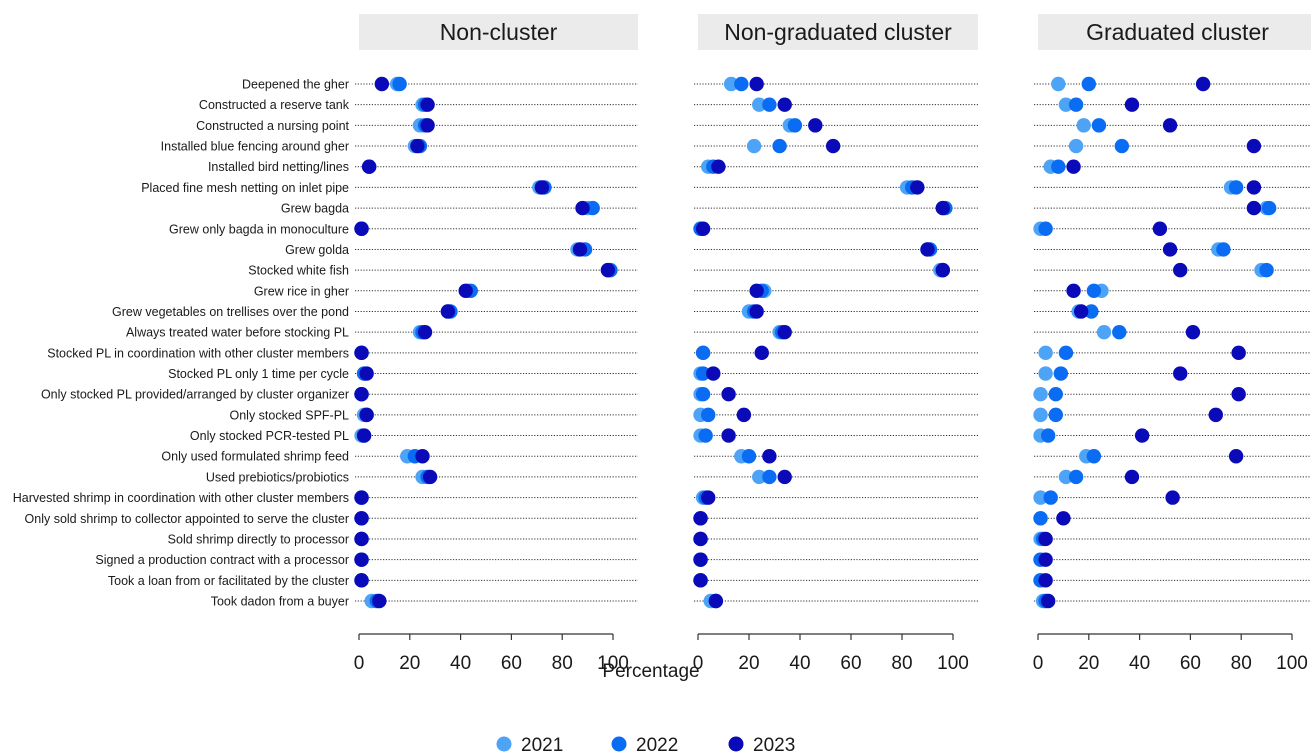 This screenshot has height=754, width=1311. Describe the element at coordinates (499, 32) in the screenshot. I see `panel-title: Non-cluster` at that location.